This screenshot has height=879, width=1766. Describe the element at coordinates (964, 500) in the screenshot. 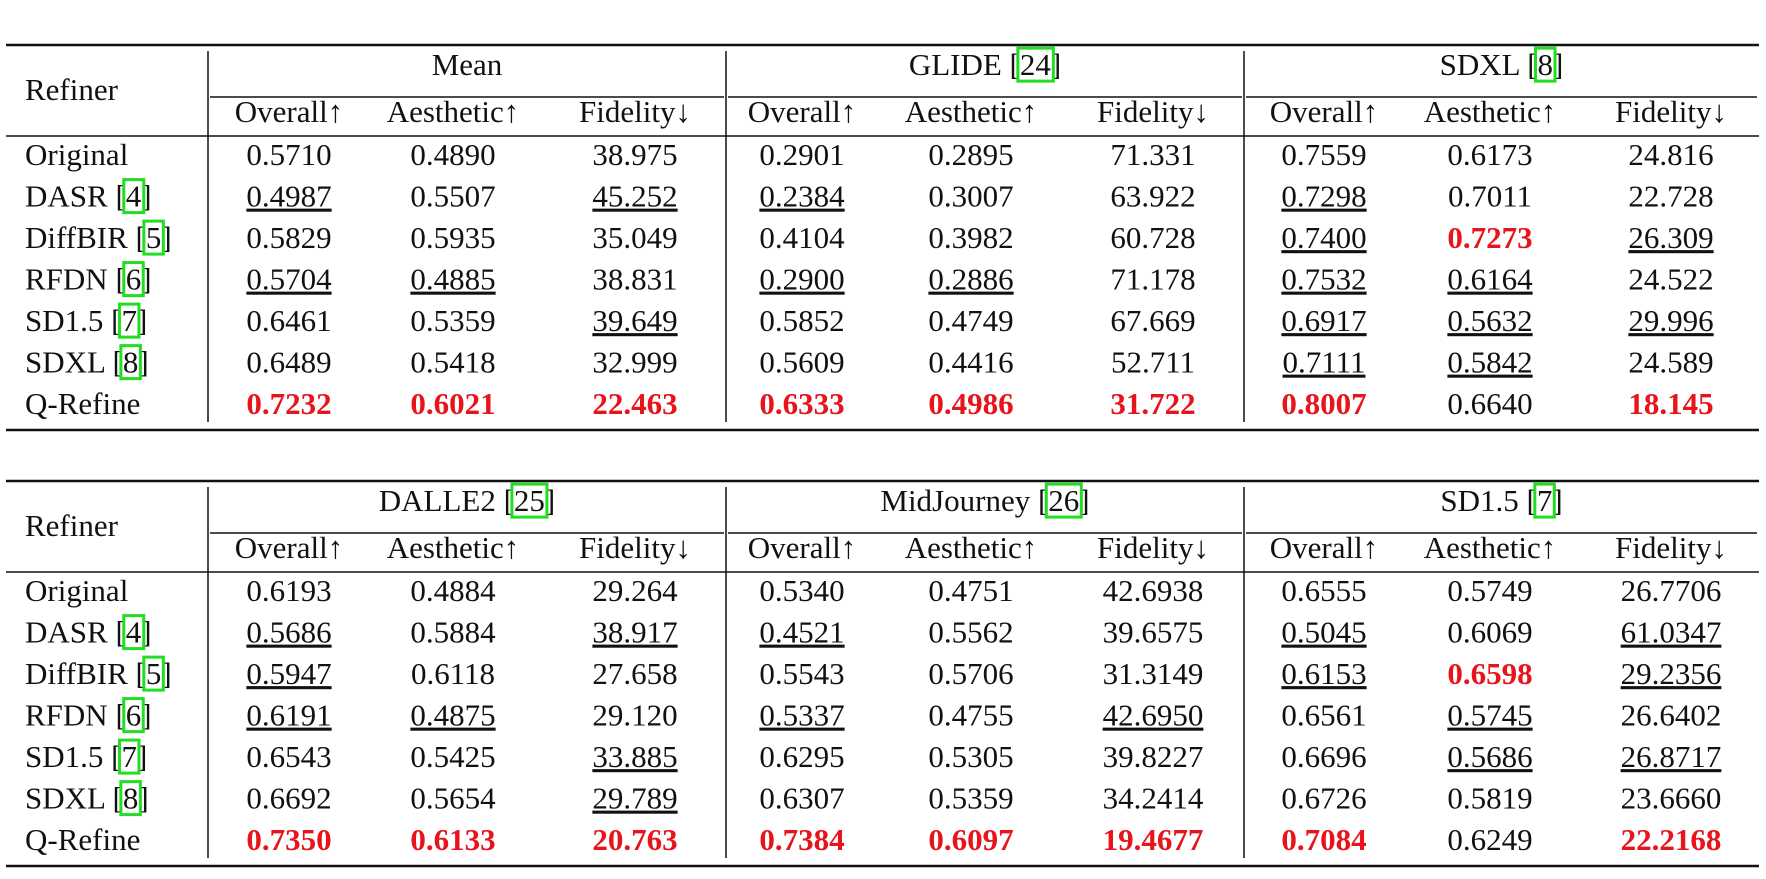

I see `text-part: MidJourney [` at that location.